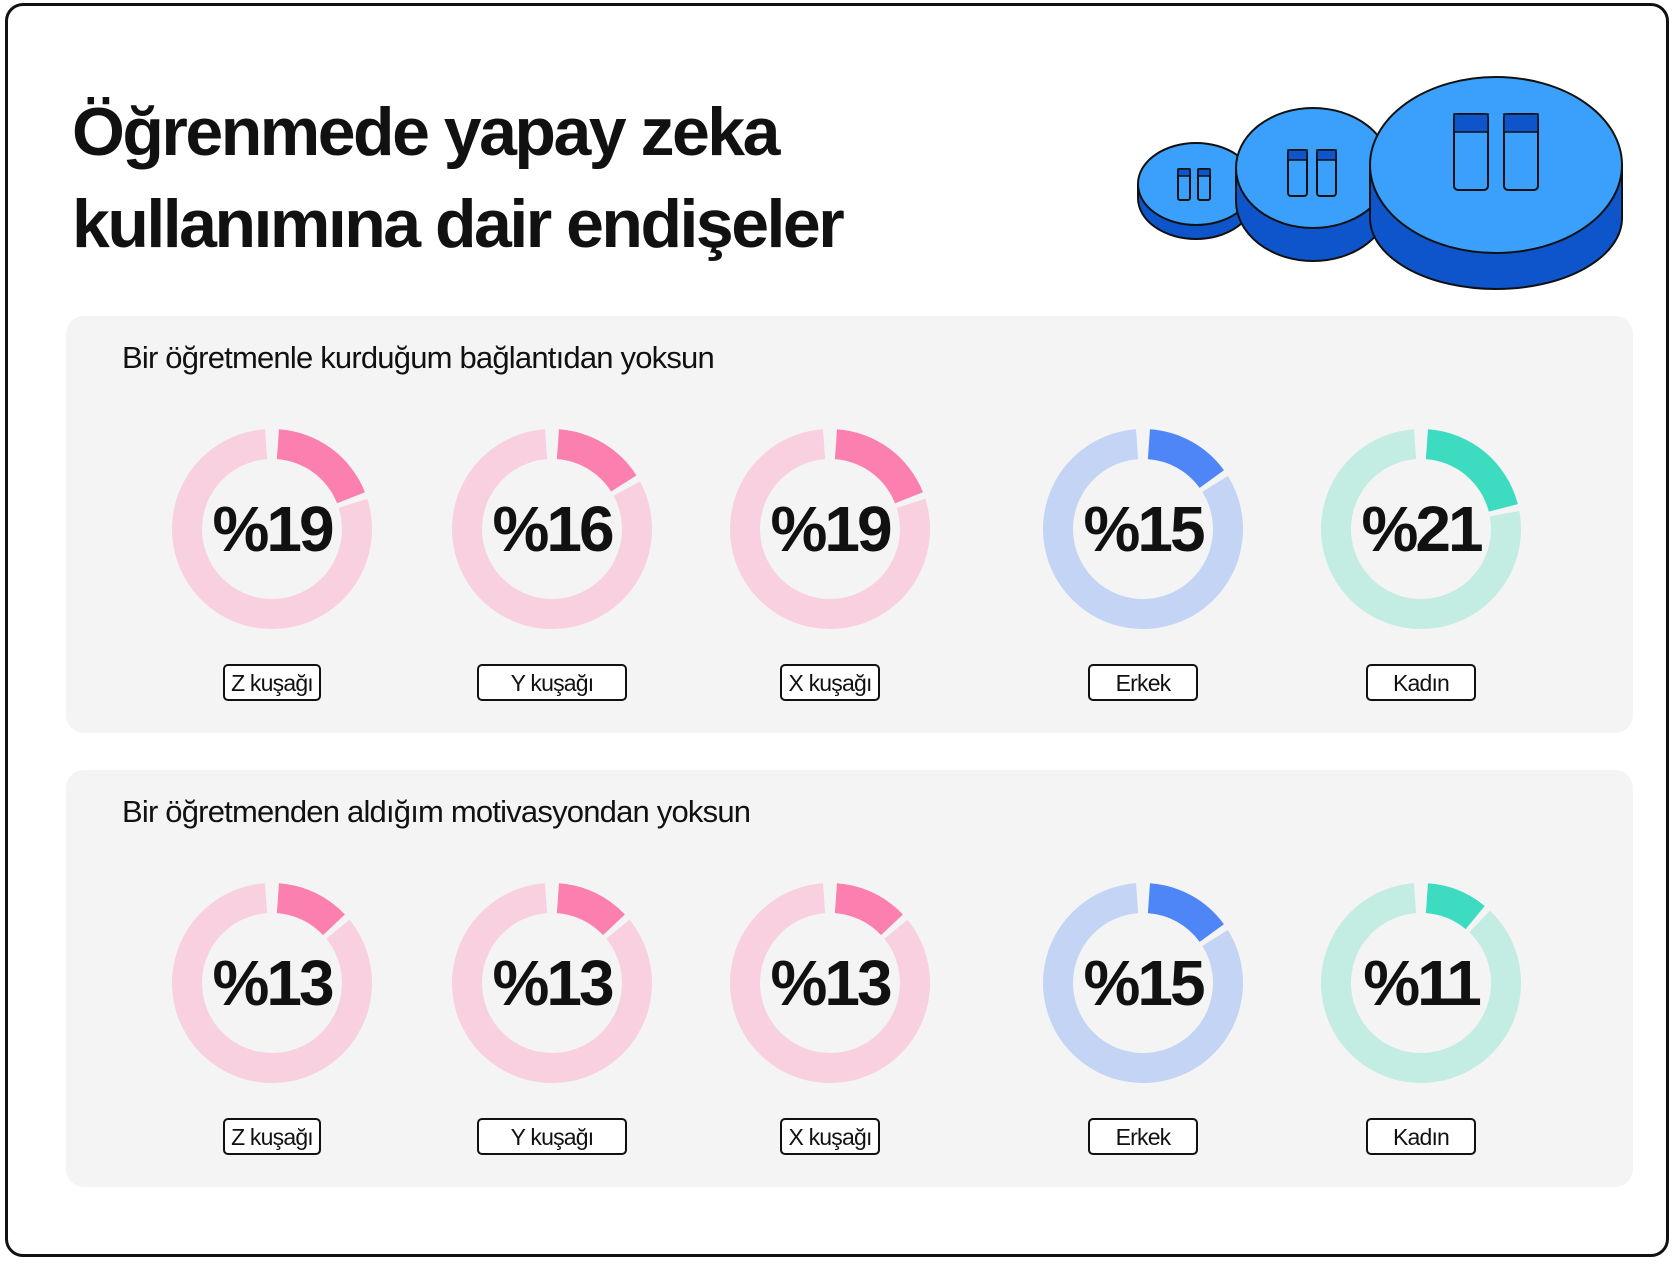 This screenshot has height=1264, width=1680. I want to click on donut-chart: %11, so click(1421, 983).